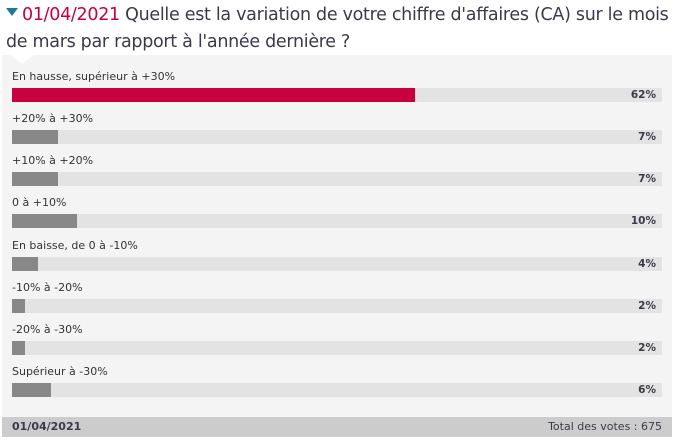  I want to click on panel-notch, so click(22, 59).